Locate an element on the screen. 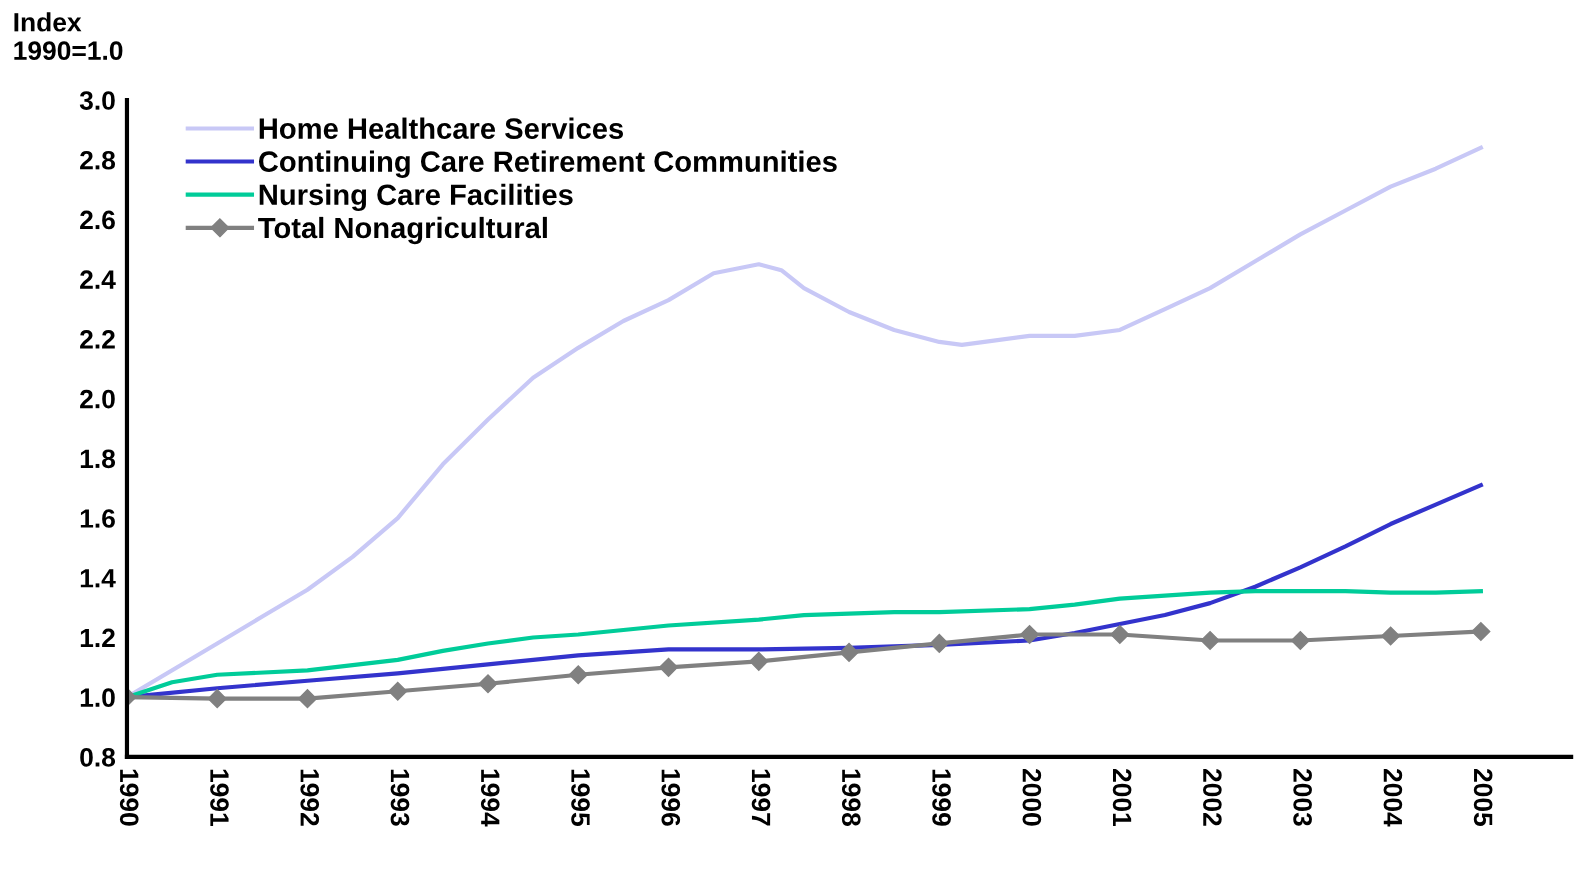 The width and height of the screenshot is (1587, 870). y-tick-label: 1.8 is located at coordinates (98, 459).